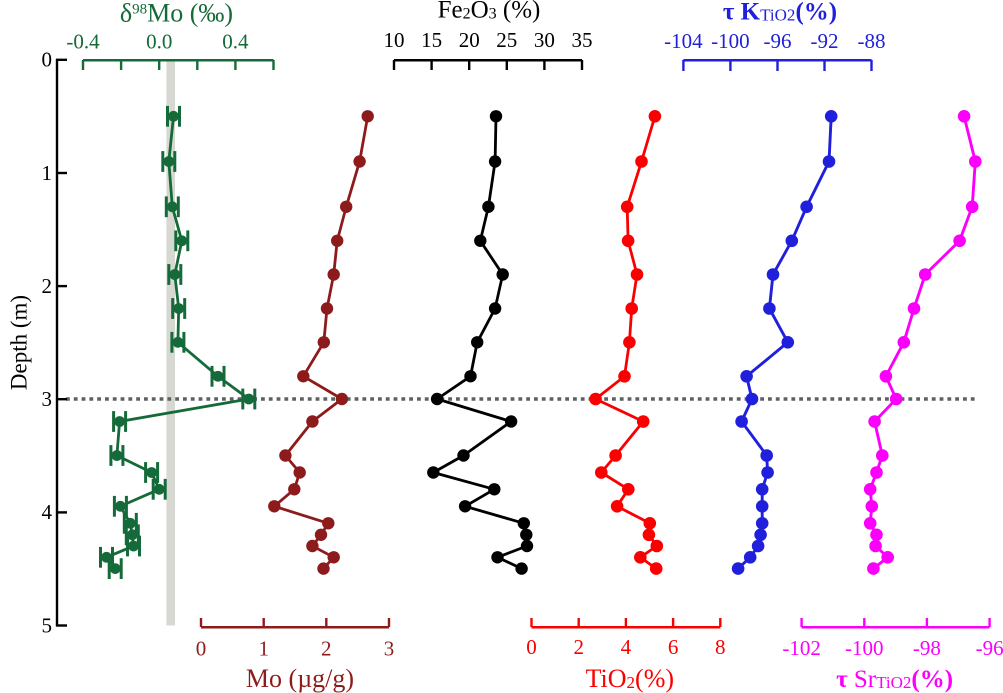 Image resolution: width=1003 pixels, height=693 pixels. I want to click on svg-text: 0.0, so click(159, 42).